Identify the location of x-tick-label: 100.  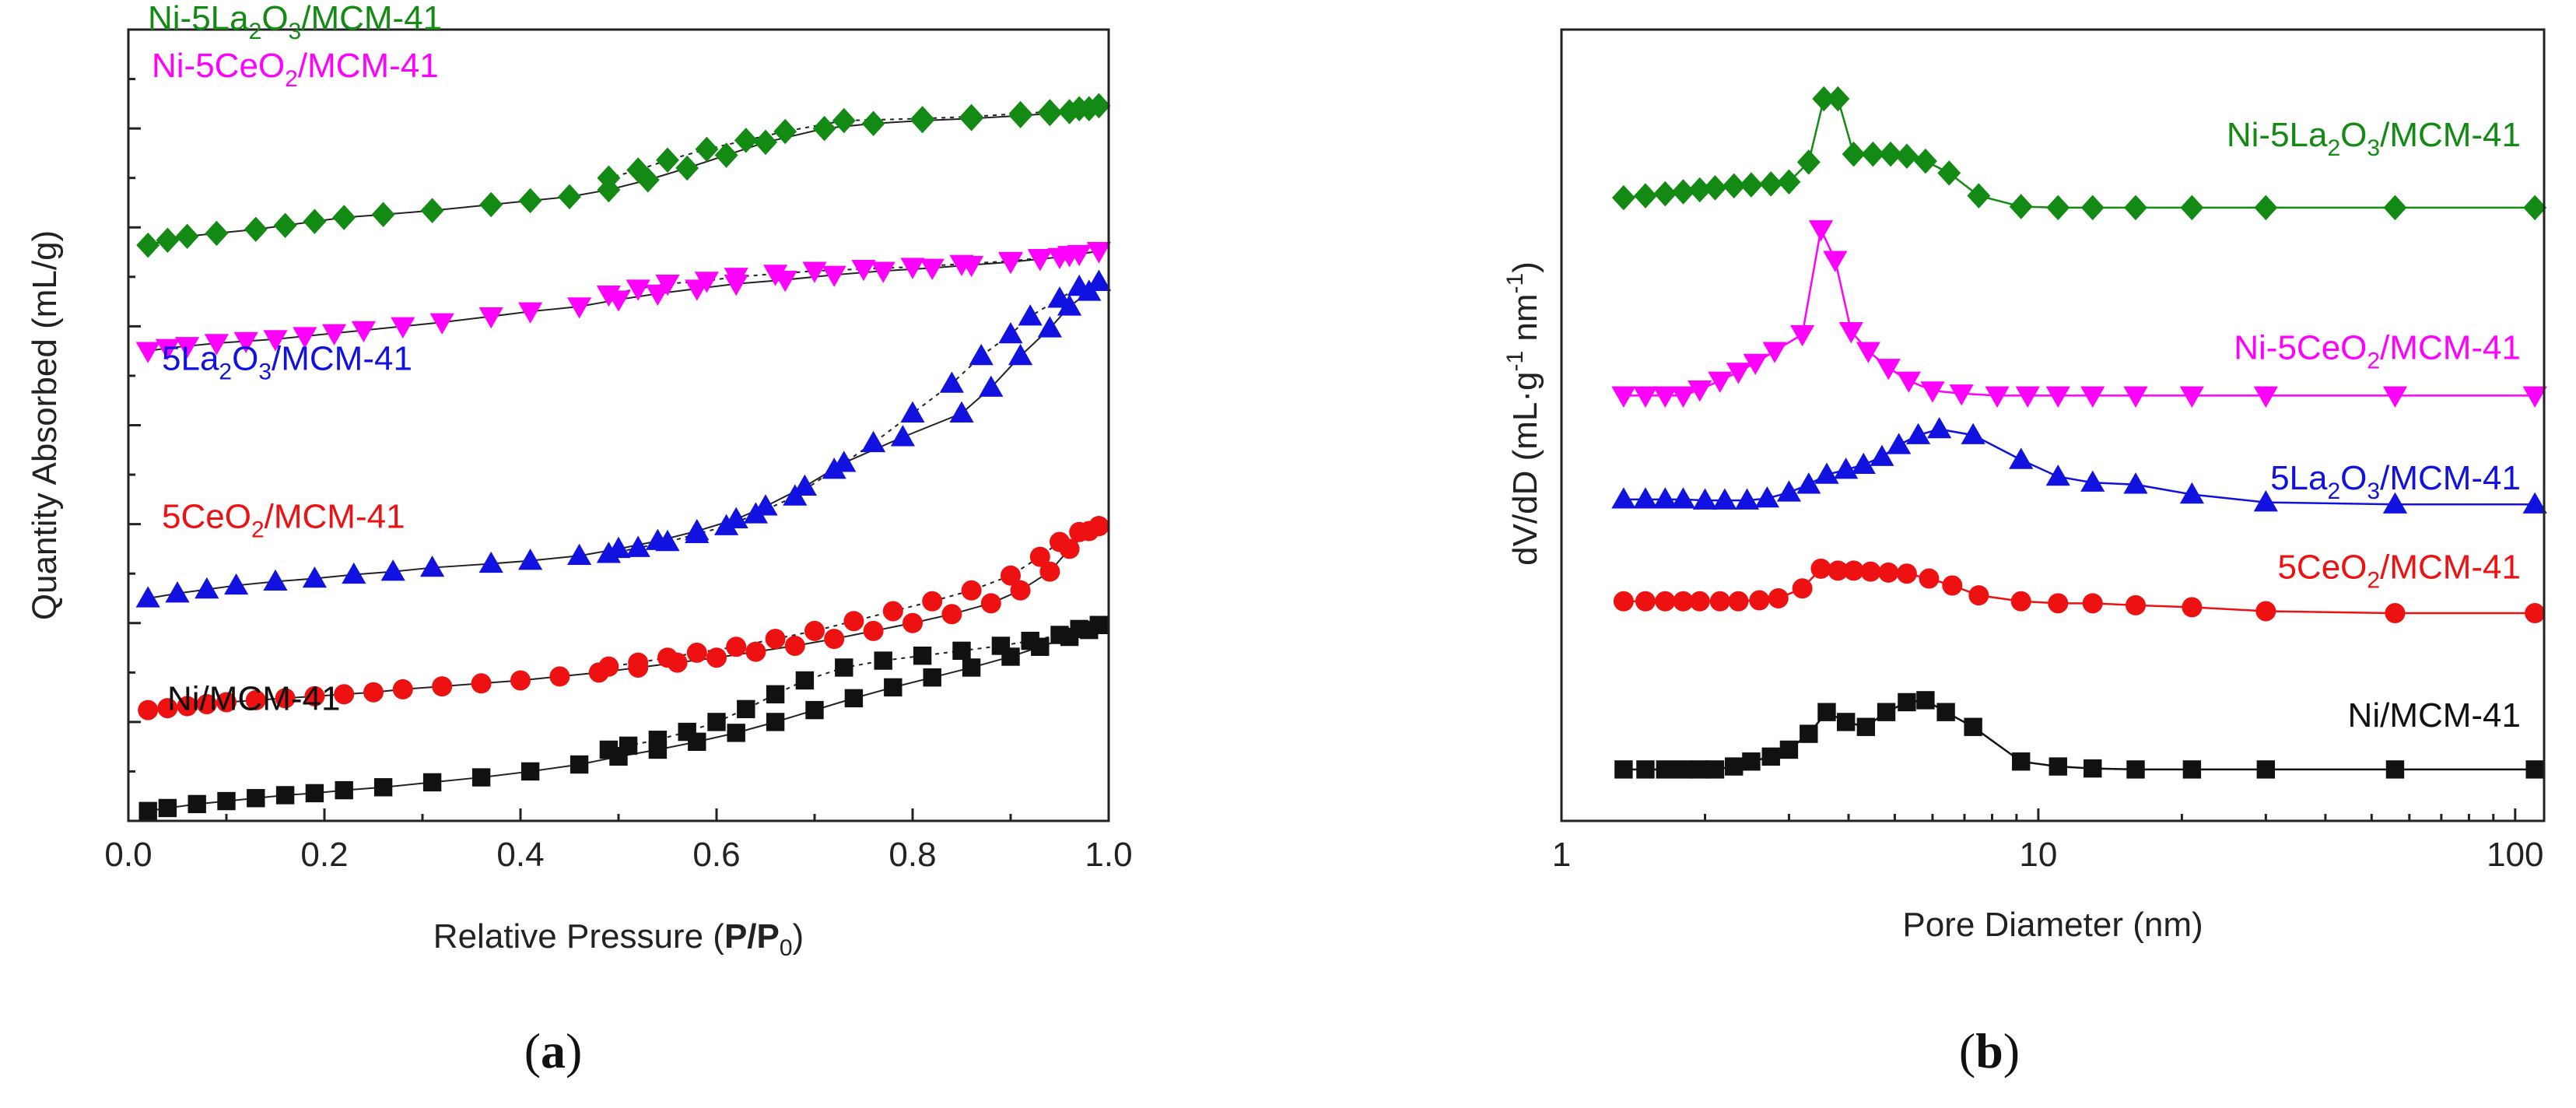
(2515, 855).